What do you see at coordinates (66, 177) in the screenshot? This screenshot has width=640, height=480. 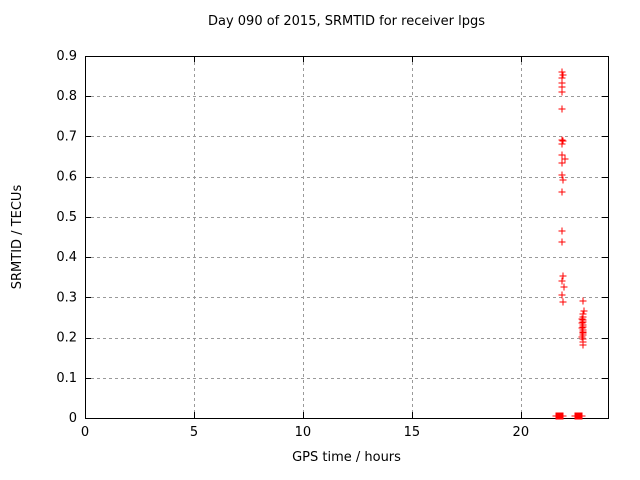 I see `svg-text: 0.6` at bounding box center [66, 177].